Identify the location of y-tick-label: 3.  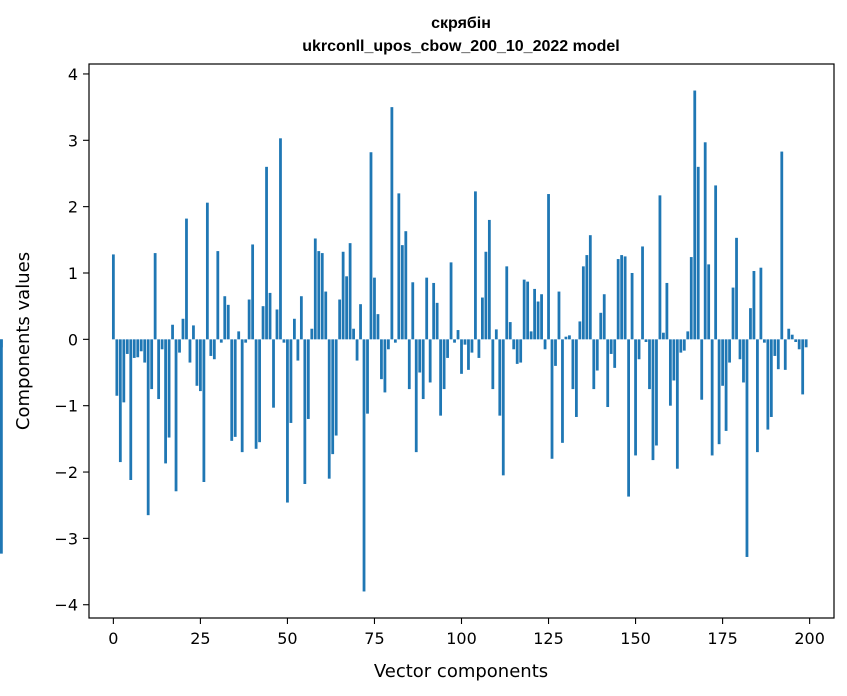
(73, 140).